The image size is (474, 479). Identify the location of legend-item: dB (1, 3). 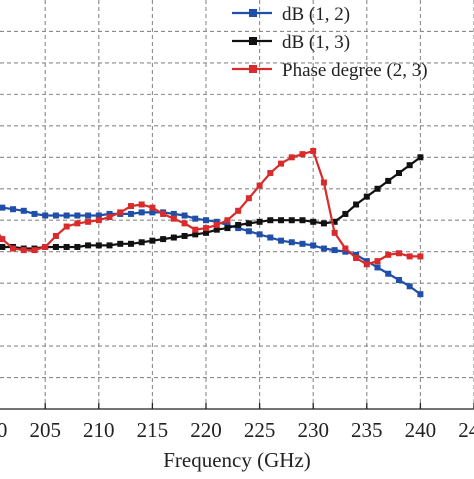
(291, 42).